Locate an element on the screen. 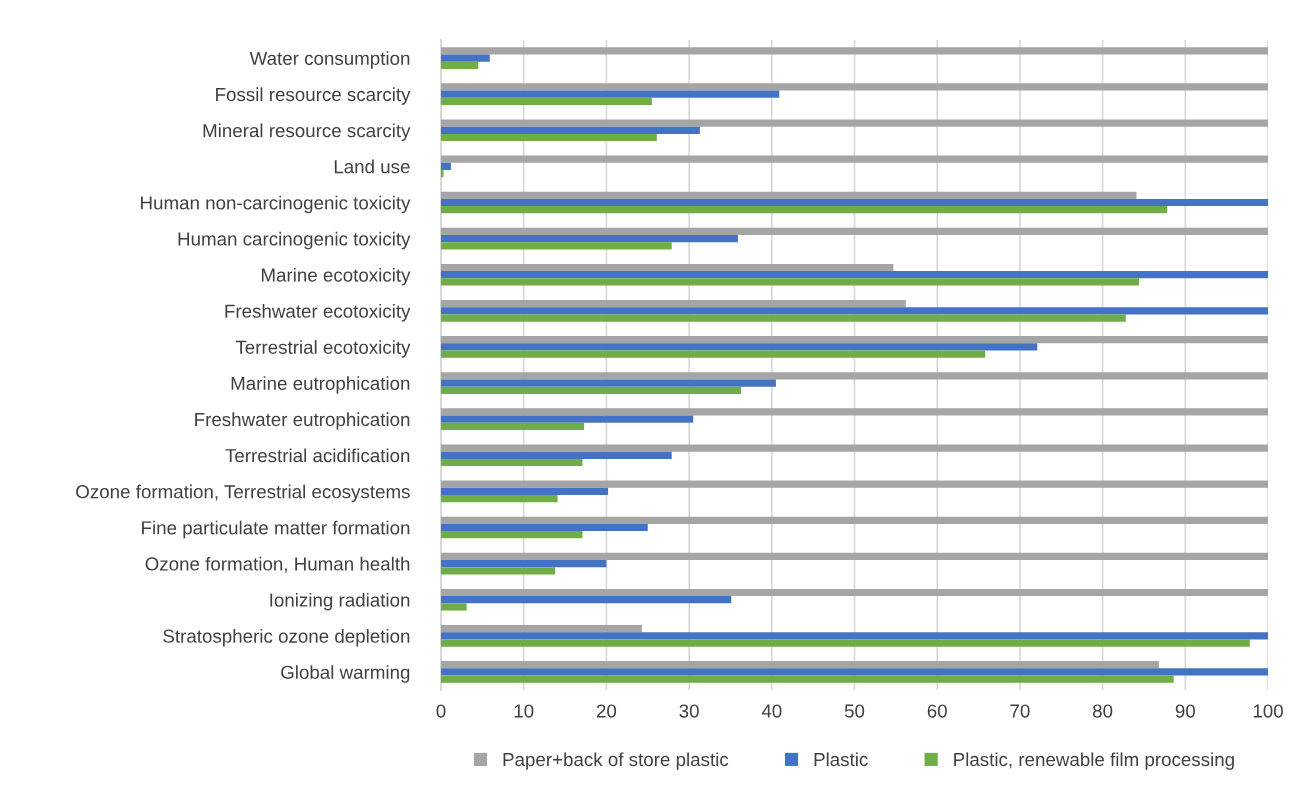  y-tick-label: Fossil resource scarcity is located at coordinates (313, 96).